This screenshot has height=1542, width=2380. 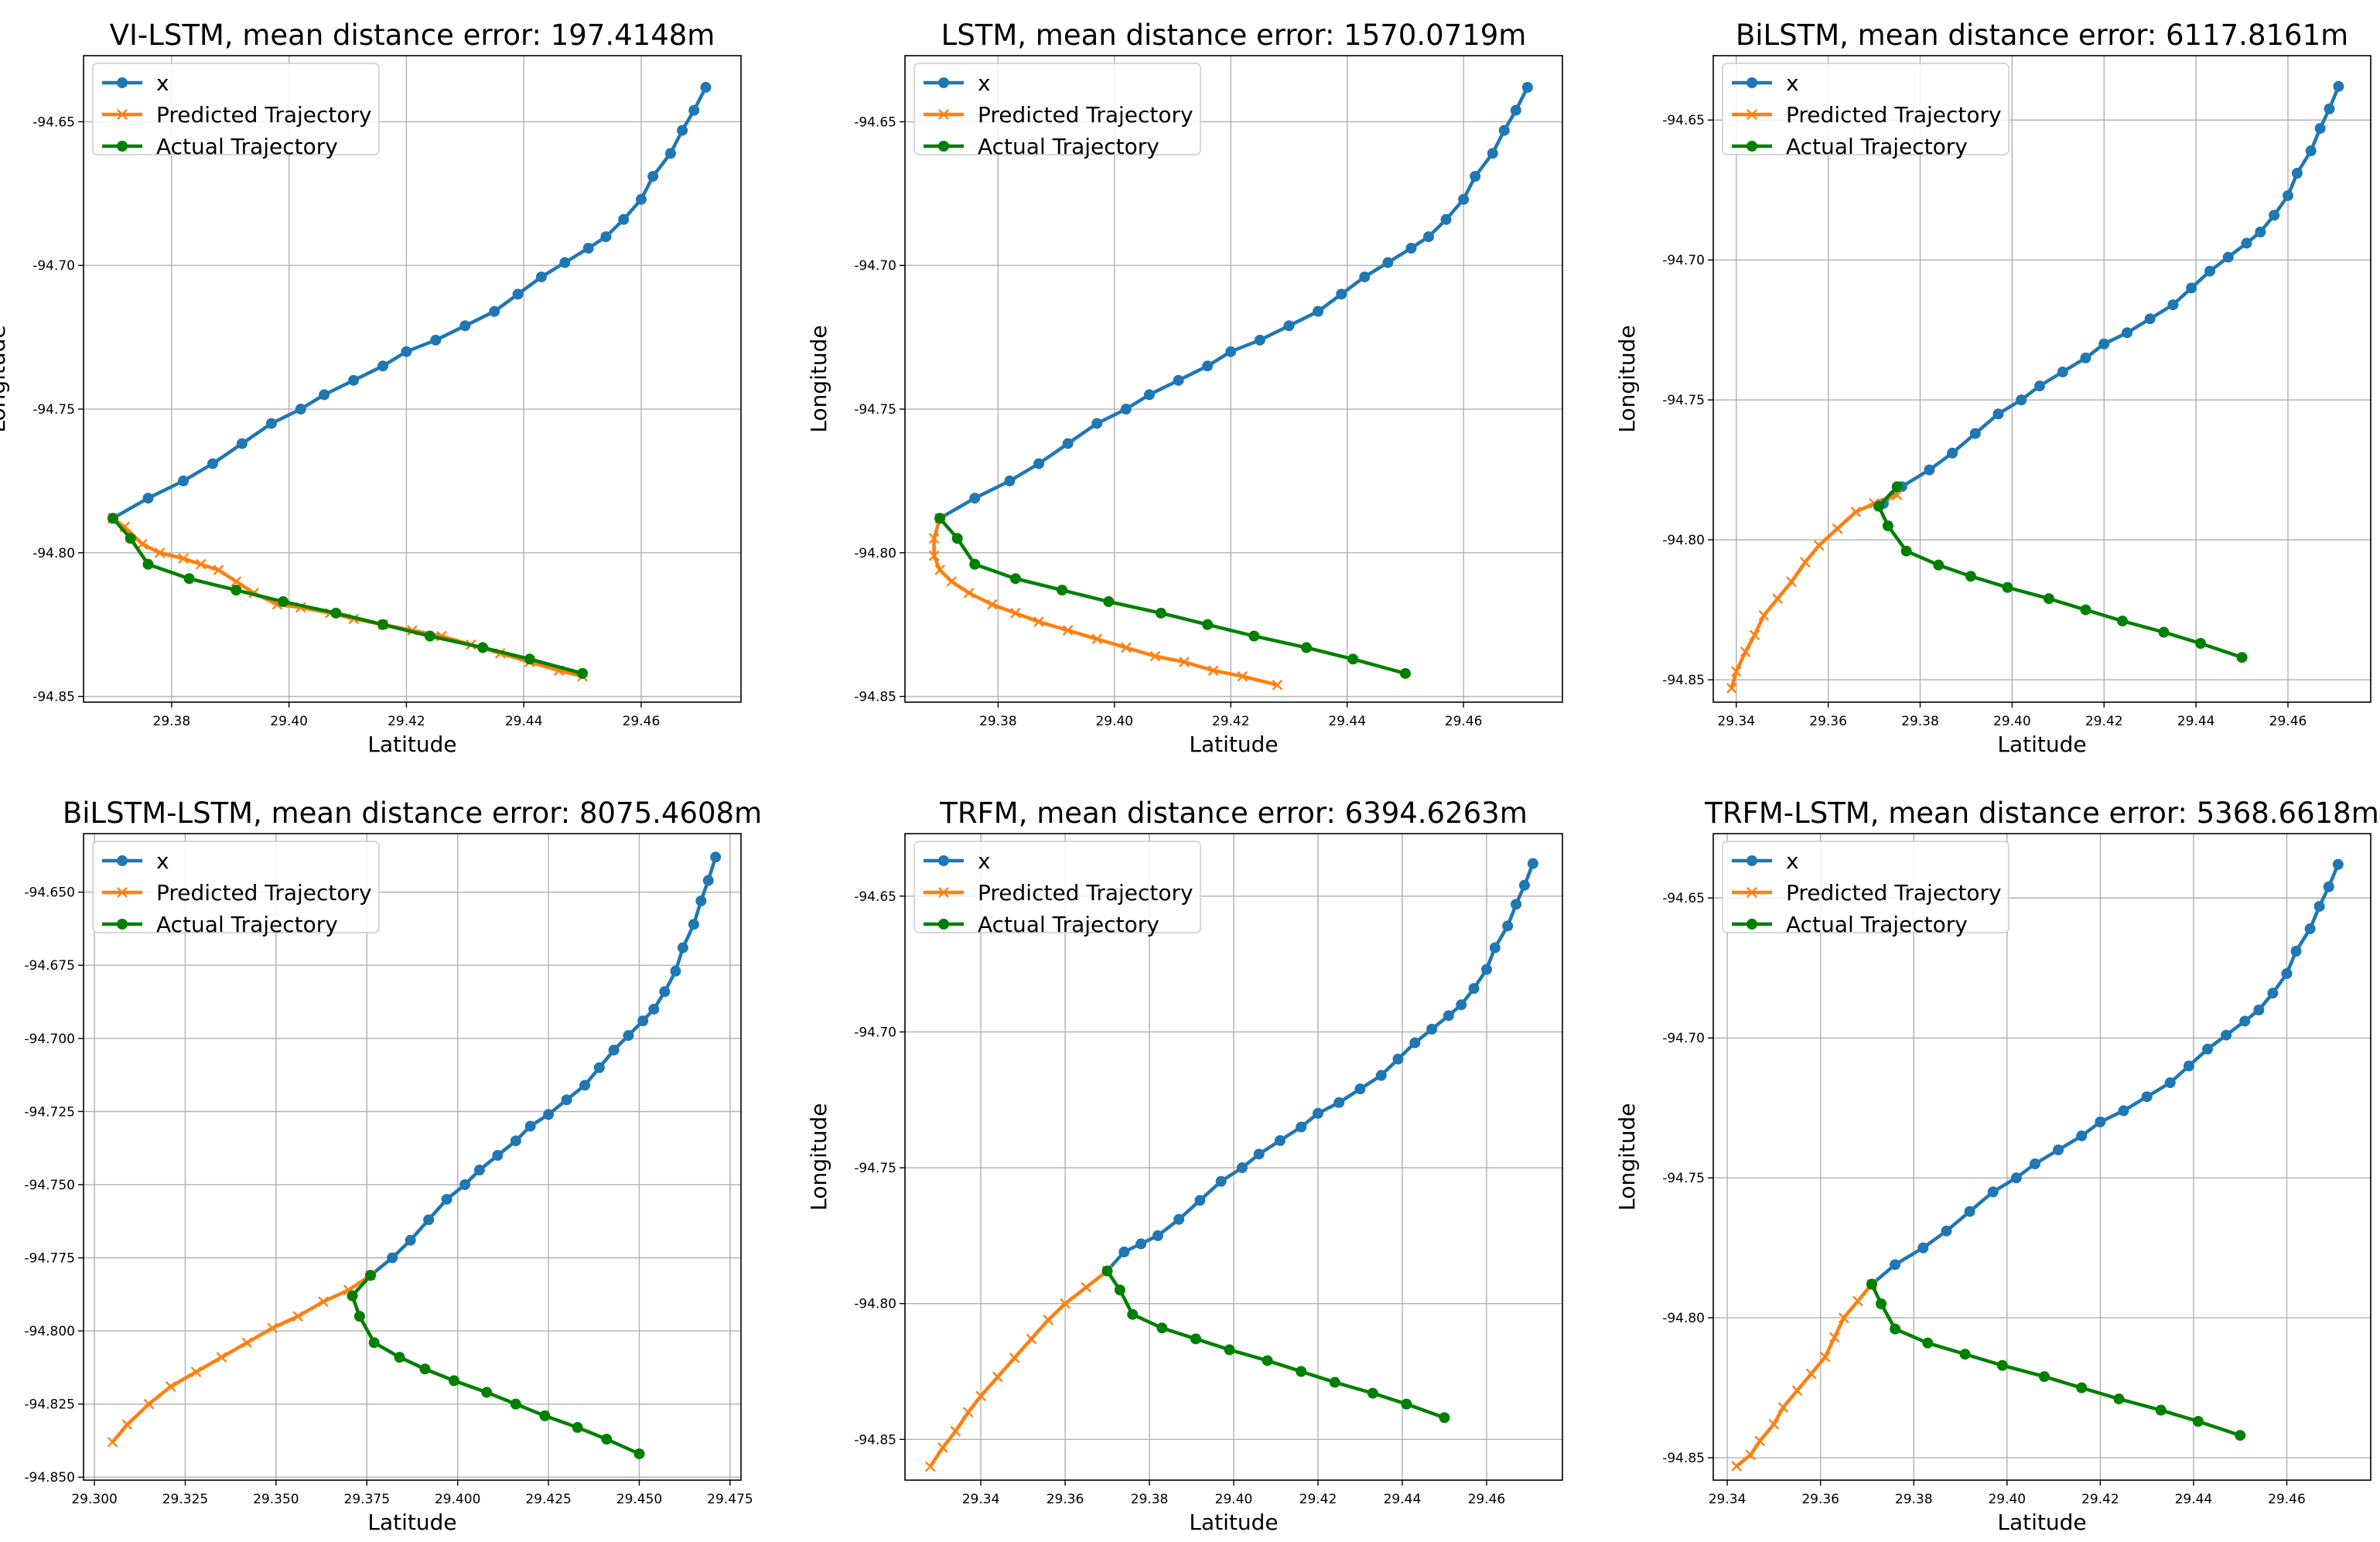 What do you see at coordinates (875, 697) in the screenshot?
I see `y-tick-label: -94.85` at bounding box center [875, 697].